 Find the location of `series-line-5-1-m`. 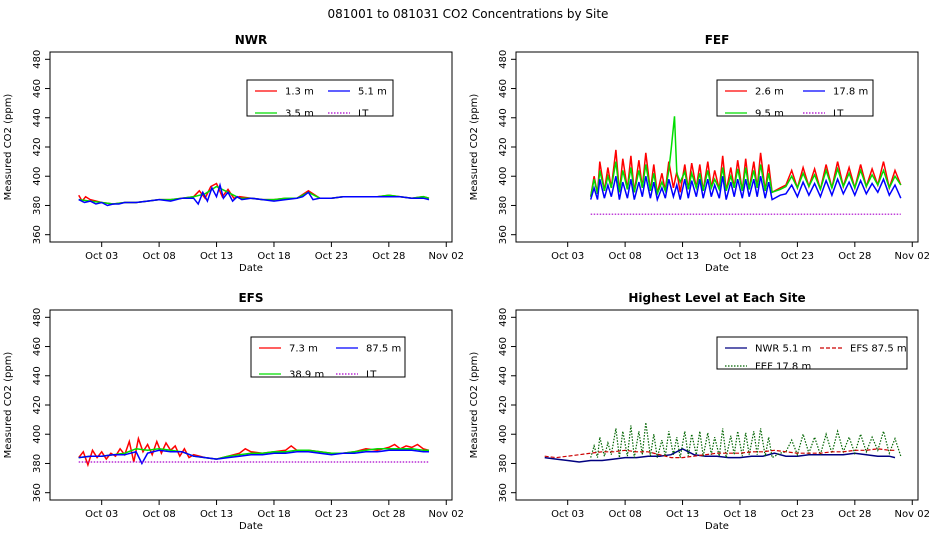

series-line-5-1-m is located at coordinates (254, 194).